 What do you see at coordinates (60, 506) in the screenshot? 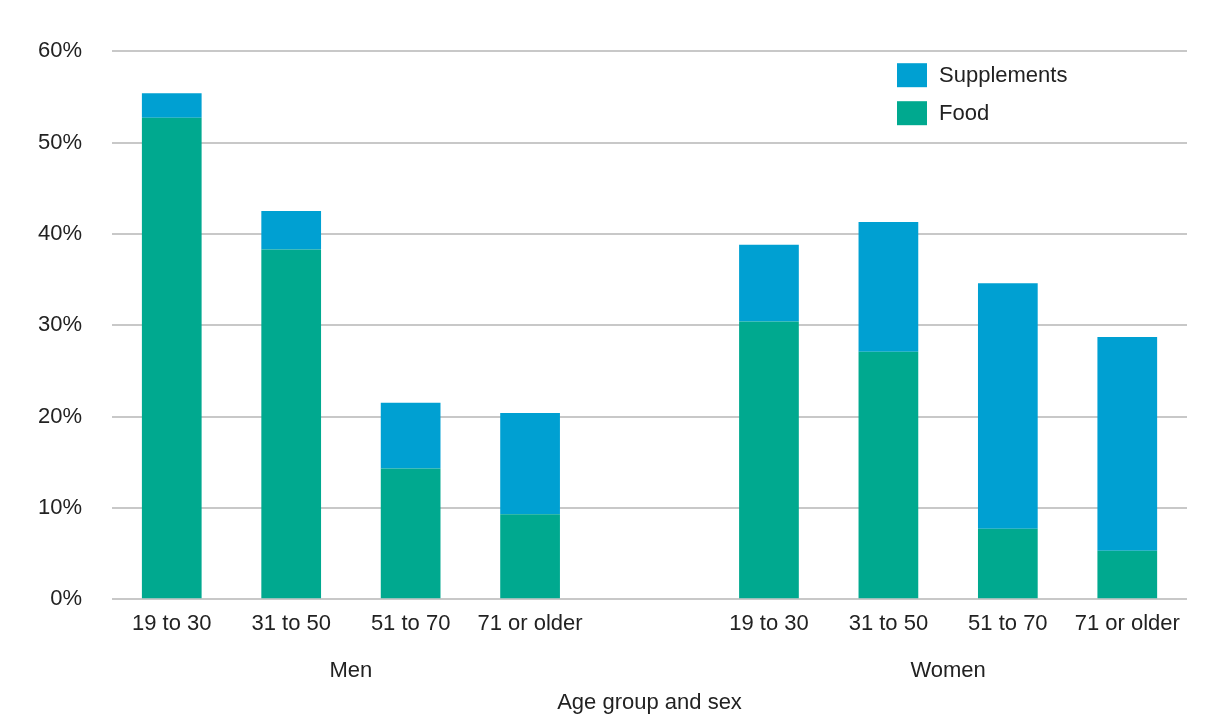
I see `y-tick-label: 10%` at bounding box center [60, 506].